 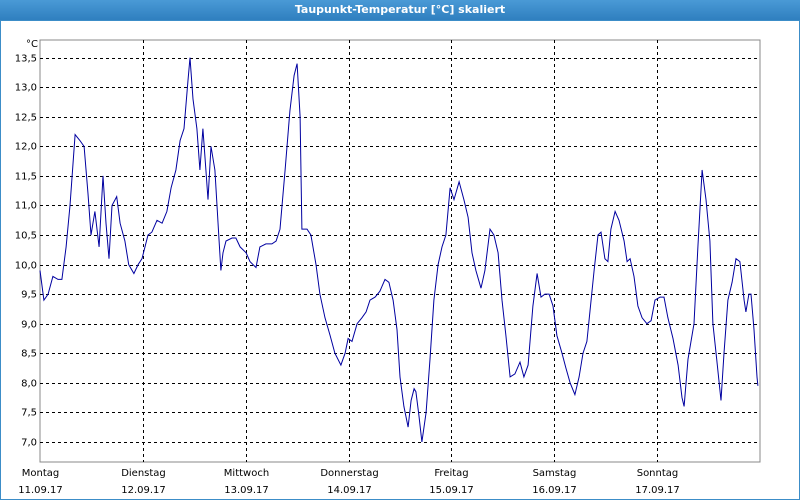 What do you see at coordinates (246, 490) in the screenshot?
I see `x-tick-date: 13.09.17` at bounding box center [246, 490].